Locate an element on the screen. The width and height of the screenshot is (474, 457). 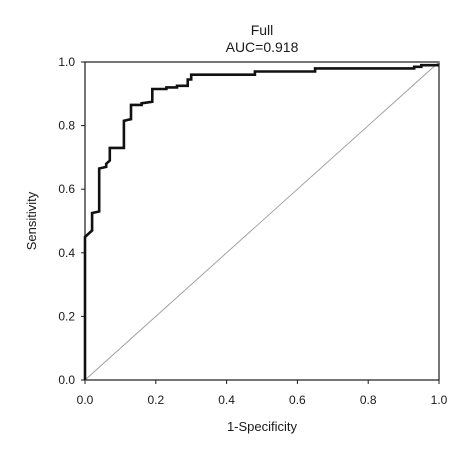
y-tick-label: 1.0 is located at coordinates (66, 62).